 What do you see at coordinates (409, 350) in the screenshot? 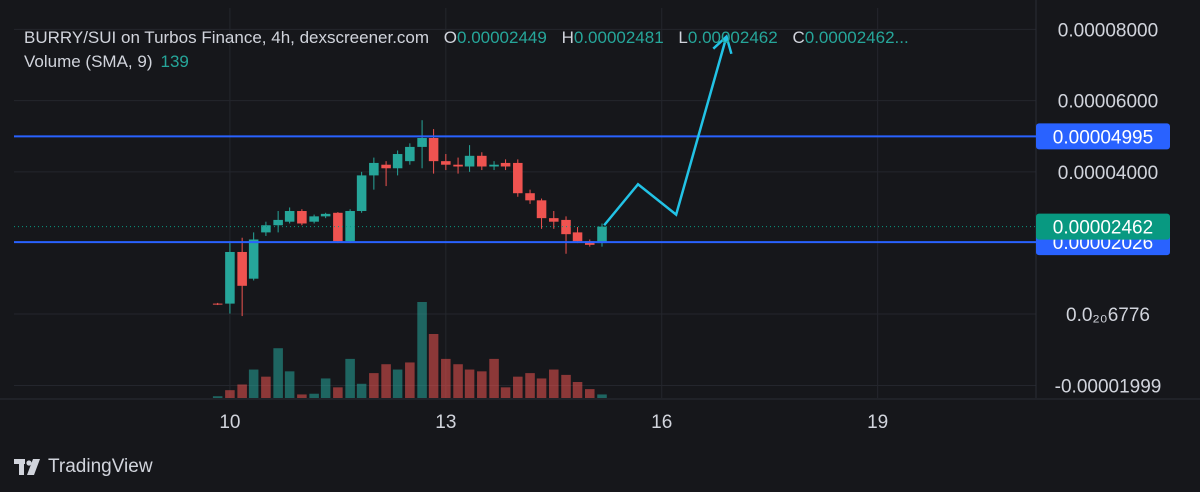
I see `volume-bars` at bounding box center [409, 350].